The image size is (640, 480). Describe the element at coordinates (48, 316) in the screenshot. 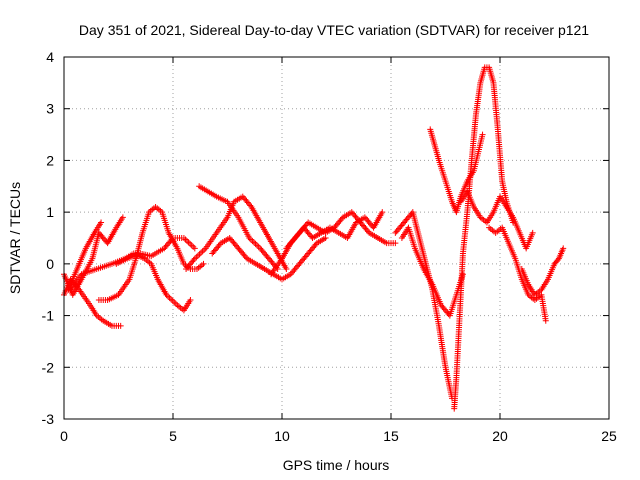

I see `y-tick-label: -1` at that location.